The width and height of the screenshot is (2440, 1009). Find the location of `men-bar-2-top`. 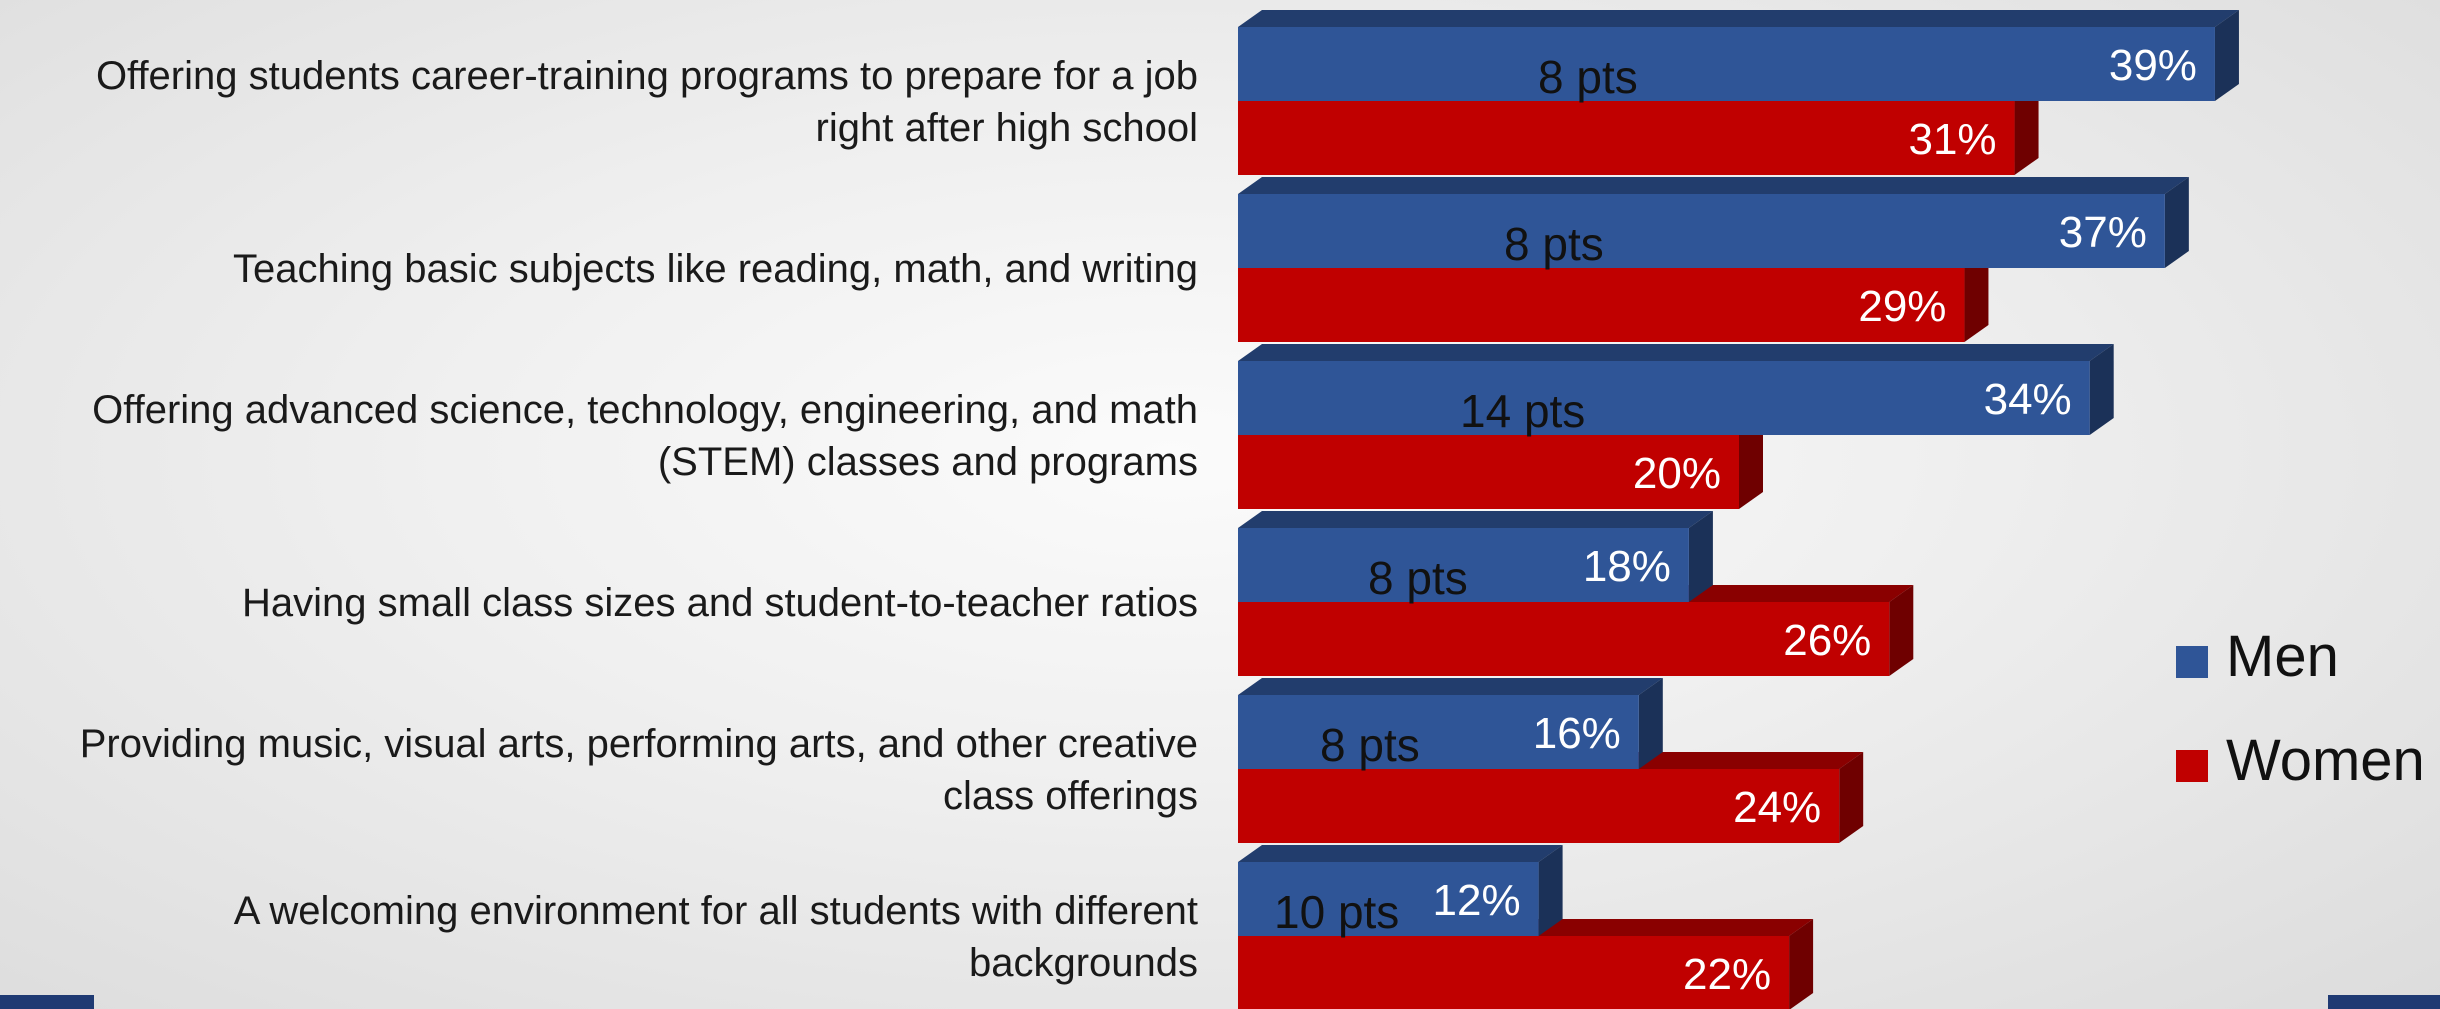

men-bar-2-top is located at coordinates (1676, 352).